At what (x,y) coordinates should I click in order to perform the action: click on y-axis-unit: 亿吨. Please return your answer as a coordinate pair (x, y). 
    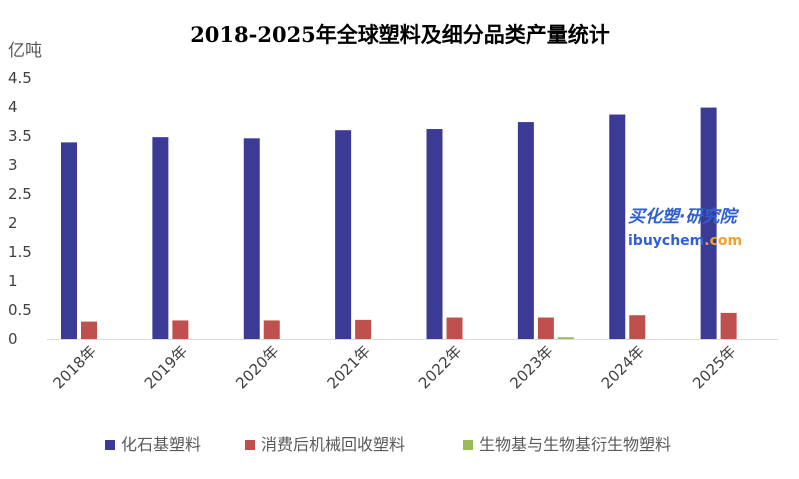
    Looking at the image, I should click on (25, 51).